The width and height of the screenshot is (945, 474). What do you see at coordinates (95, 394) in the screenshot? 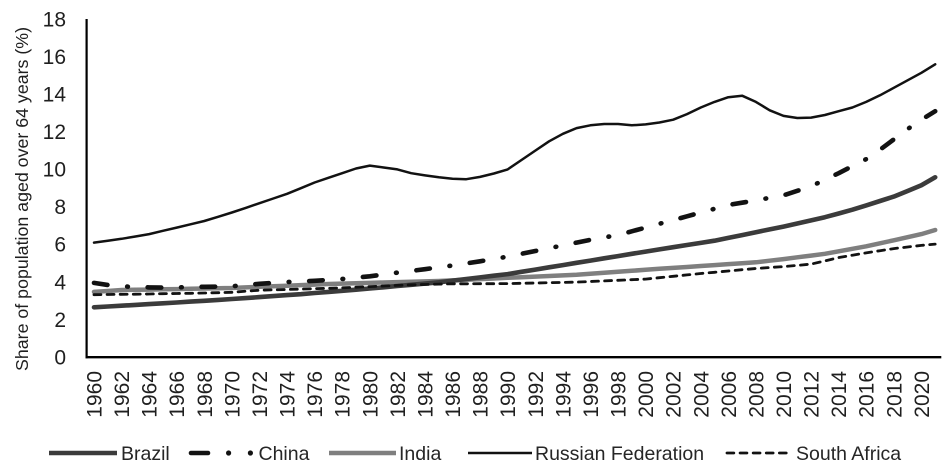
I see `svg-text: 1960` at bounding box center [95, 394].